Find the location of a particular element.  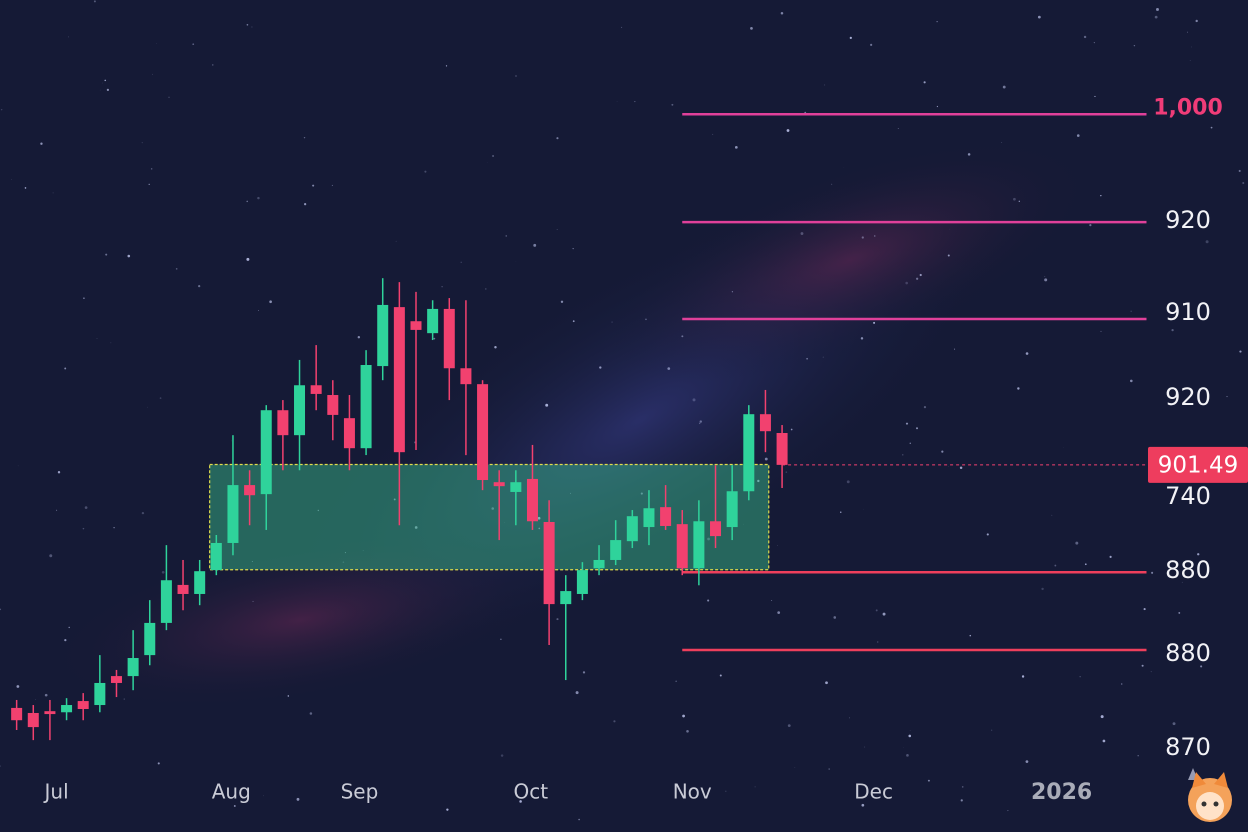

x-tick-label: Jul is located at coordinates (56, 792).